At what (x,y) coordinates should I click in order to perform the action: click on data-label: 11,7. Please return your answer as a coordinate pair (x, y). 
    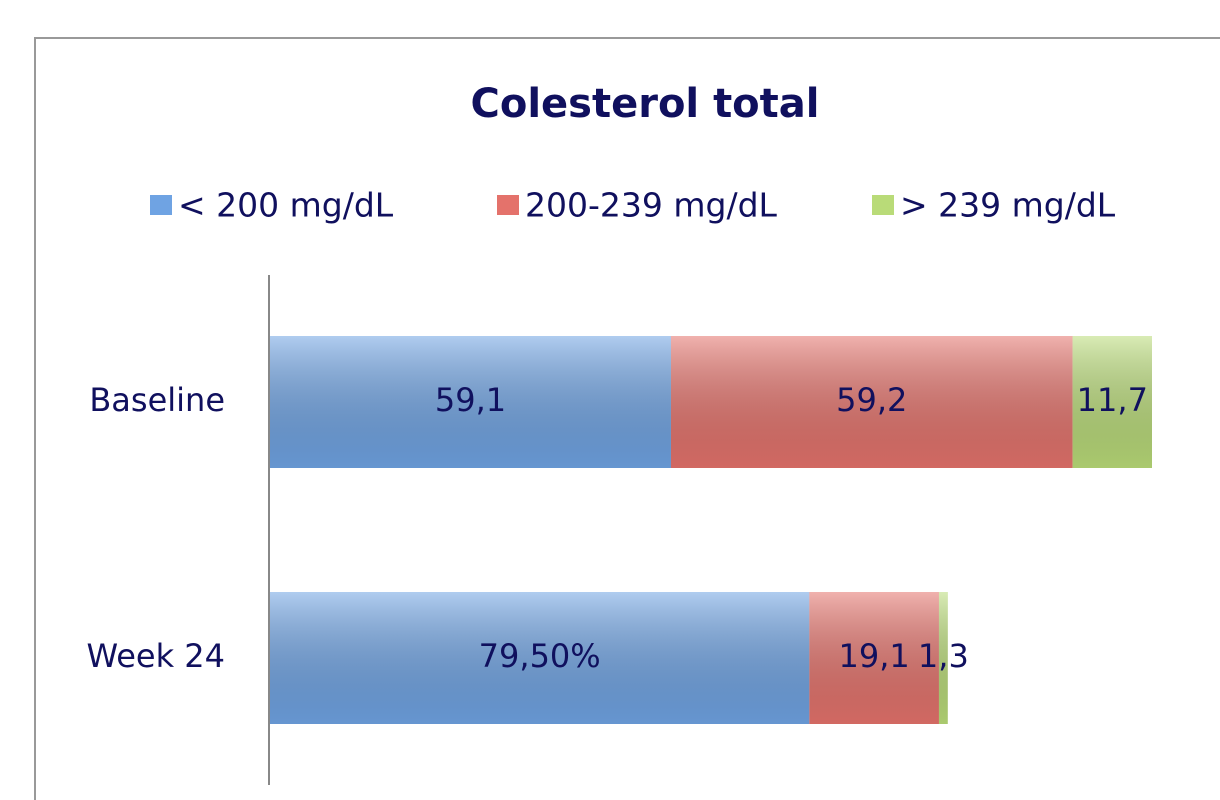
    Looking at the image, I should click on (1112, 400).